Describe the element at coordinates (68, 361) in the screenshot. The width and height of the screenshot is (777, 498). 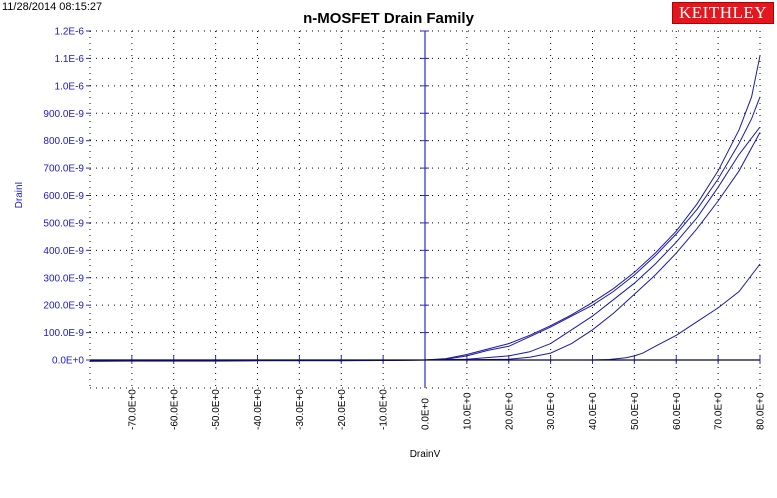
I see `y-tick-label: 0.0E+0` at that location.